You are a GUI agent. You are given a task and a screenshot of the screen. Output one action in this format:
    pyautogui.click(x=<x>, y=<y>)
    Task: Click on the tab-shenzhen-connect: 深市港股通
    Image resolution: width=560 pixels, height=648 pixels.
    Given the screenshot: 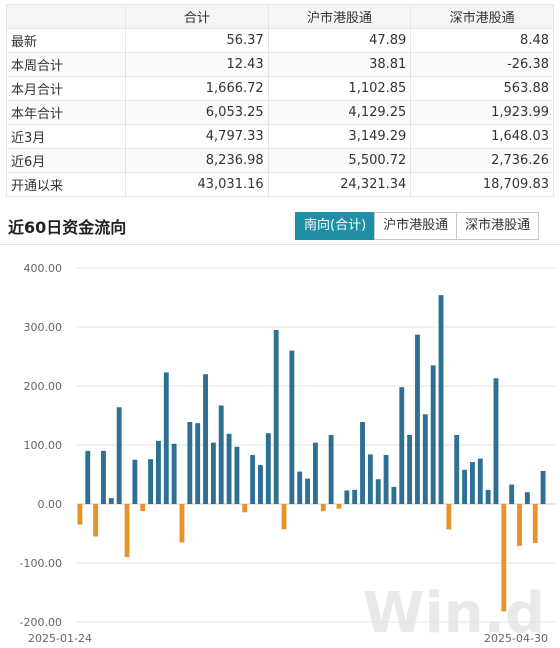 What is the action you would take?
    pyautogui.click(x=498, y=226)
    